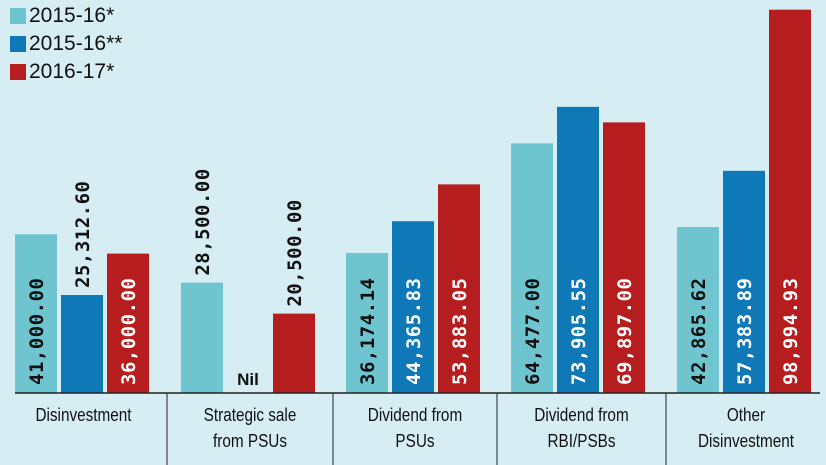 This screenshot has width=826, height=465. What do you see at coordinates (791, 331) in the screenshot?
I see `bar-label: 98,994.93` at bounding box center [791, 331].